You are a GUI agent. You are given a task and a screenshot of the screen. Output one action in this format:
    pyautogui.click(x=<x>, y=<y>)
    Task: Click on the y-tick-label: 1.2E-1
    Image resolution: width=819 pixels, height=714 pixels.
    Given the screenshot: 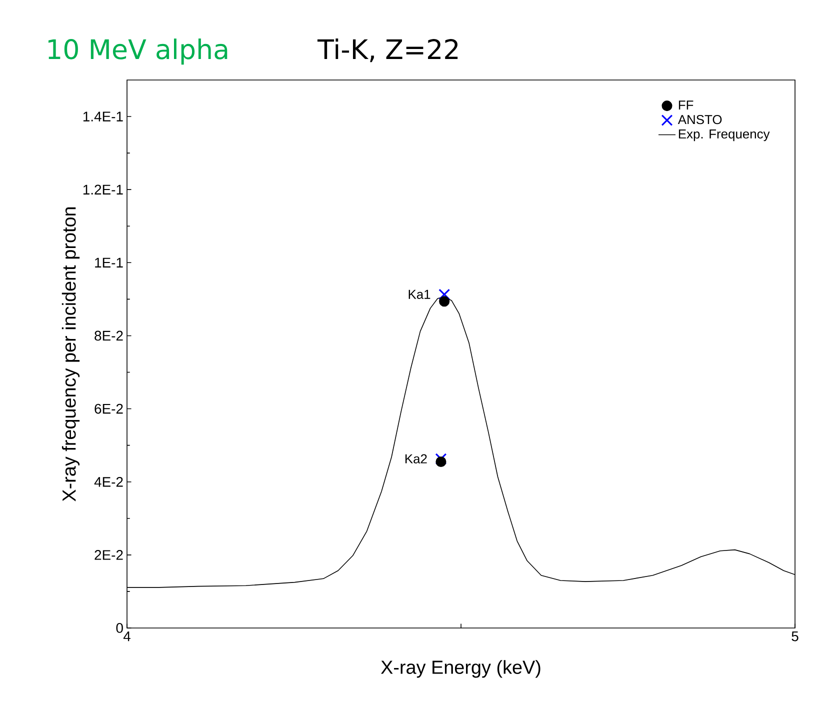 What is the action you would take?
    pyautogui.click(x=103, y=189)
    